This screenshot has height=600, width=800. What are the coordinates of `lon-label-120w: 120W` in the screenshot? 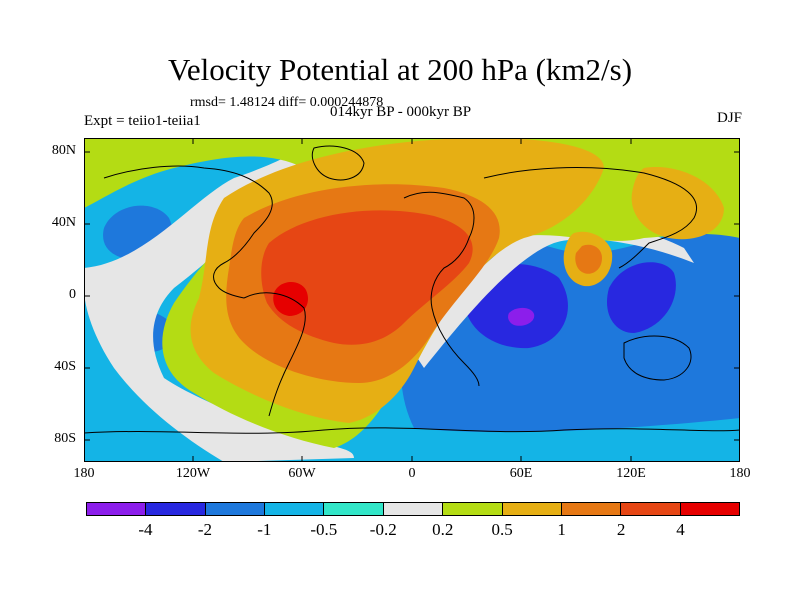 It's located at (193, 473).